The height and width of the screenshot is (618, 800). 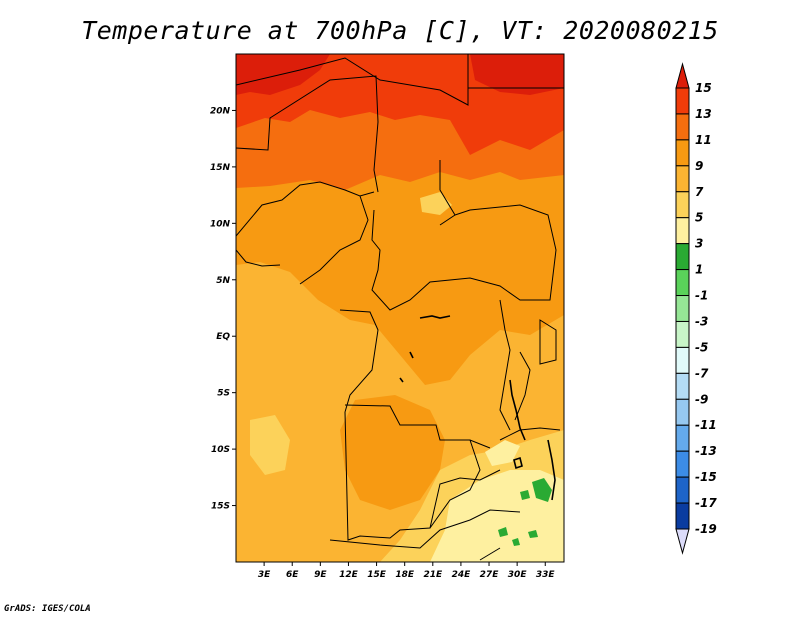 I want to click on lon-tick-label: 6E, so click(x=292, y=575).